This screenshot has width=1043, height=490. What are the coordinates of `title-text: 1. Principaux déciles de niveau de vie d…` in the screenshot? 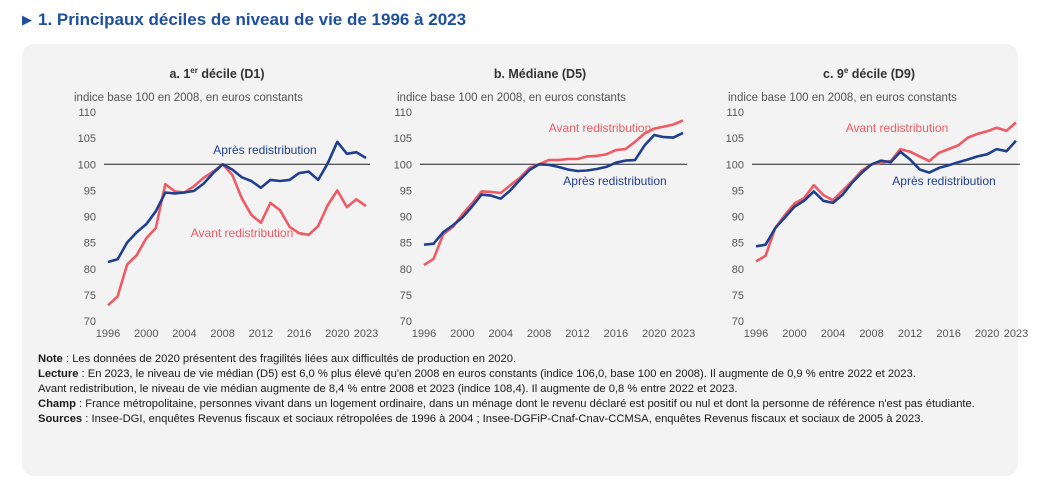 It's located at (252, 19).